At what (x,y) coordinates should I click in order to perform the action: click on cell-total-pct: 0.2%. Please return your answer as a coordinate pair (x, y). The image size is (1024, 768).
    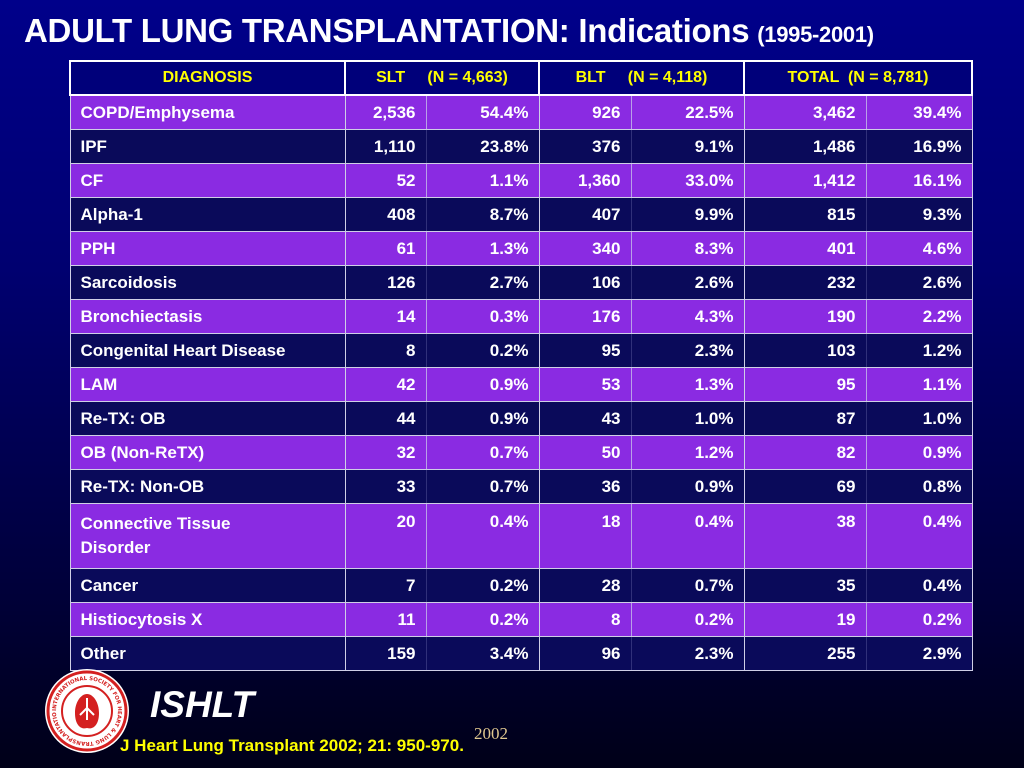
    Looking at the image, I should click on (919, 619).